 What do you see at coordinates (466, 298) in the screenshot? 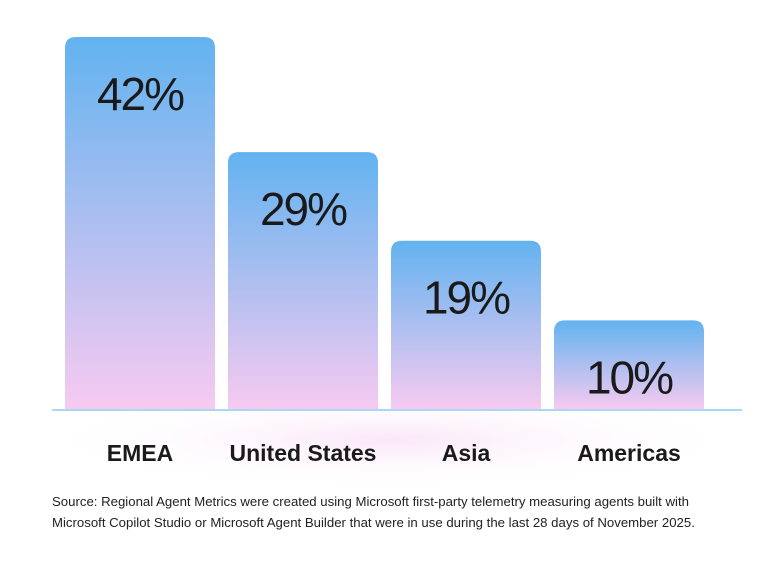
I see `value-label: 19%` at bounding box center [466, 298].